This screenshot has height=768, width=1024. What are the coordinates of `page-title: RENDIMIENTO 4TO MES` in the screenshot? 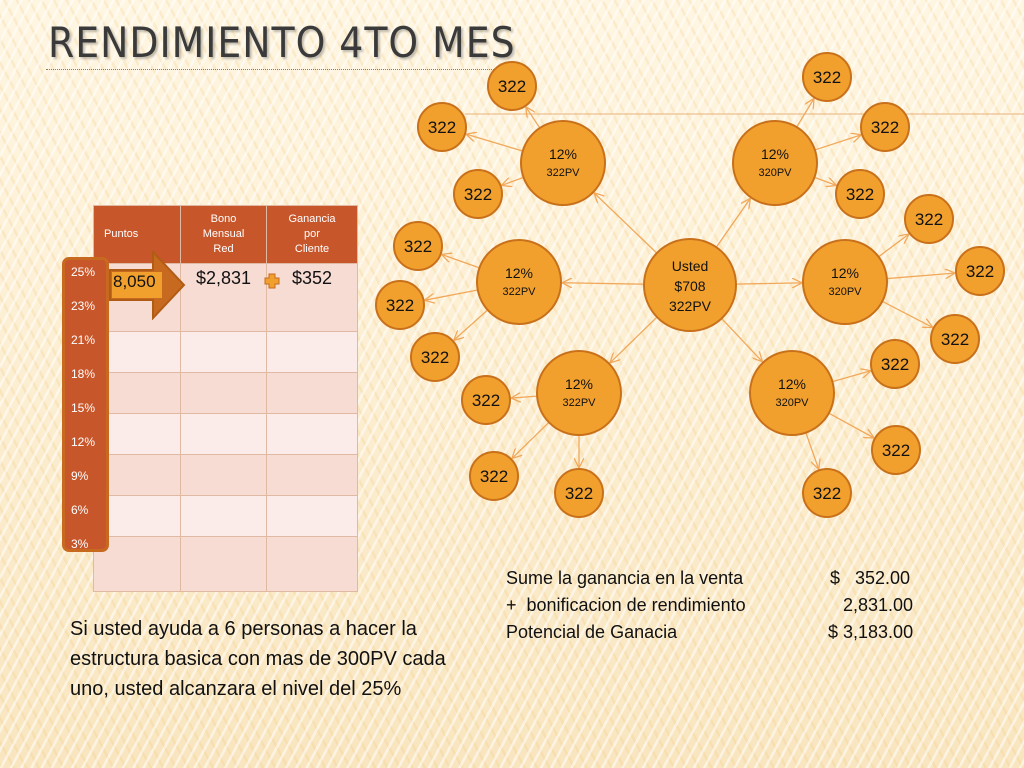 It's located at (282, 42).